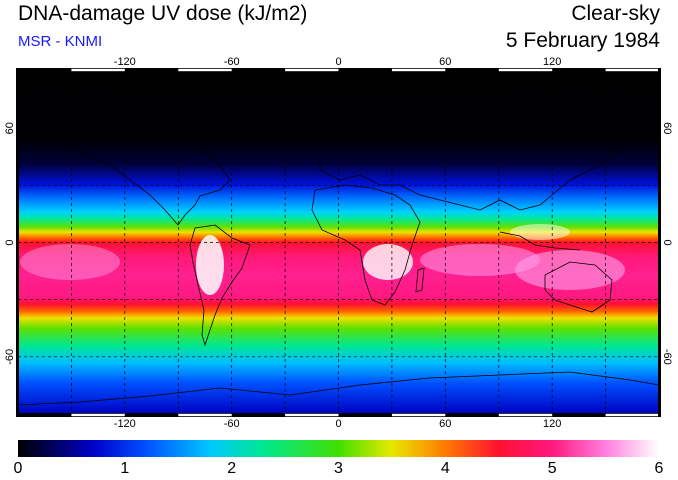 Image resolution: width=678 pixels, height=480 pixels. I want to click on colorbar-label: 4, so click(445, 468).